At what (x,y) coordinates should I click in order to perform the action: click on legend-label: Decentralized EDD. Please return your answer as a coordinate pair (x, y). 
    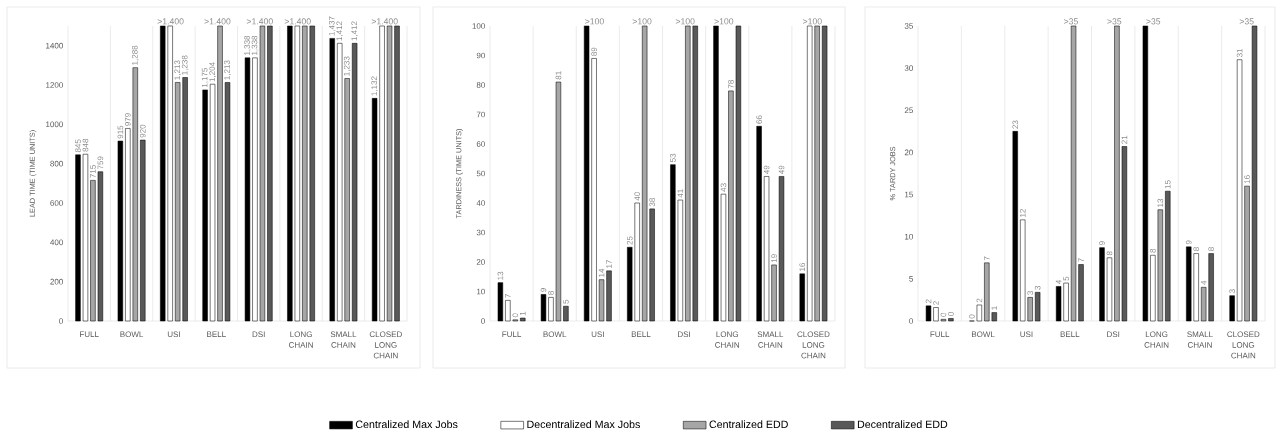
    Looking at the image, I should click on (902, 424).